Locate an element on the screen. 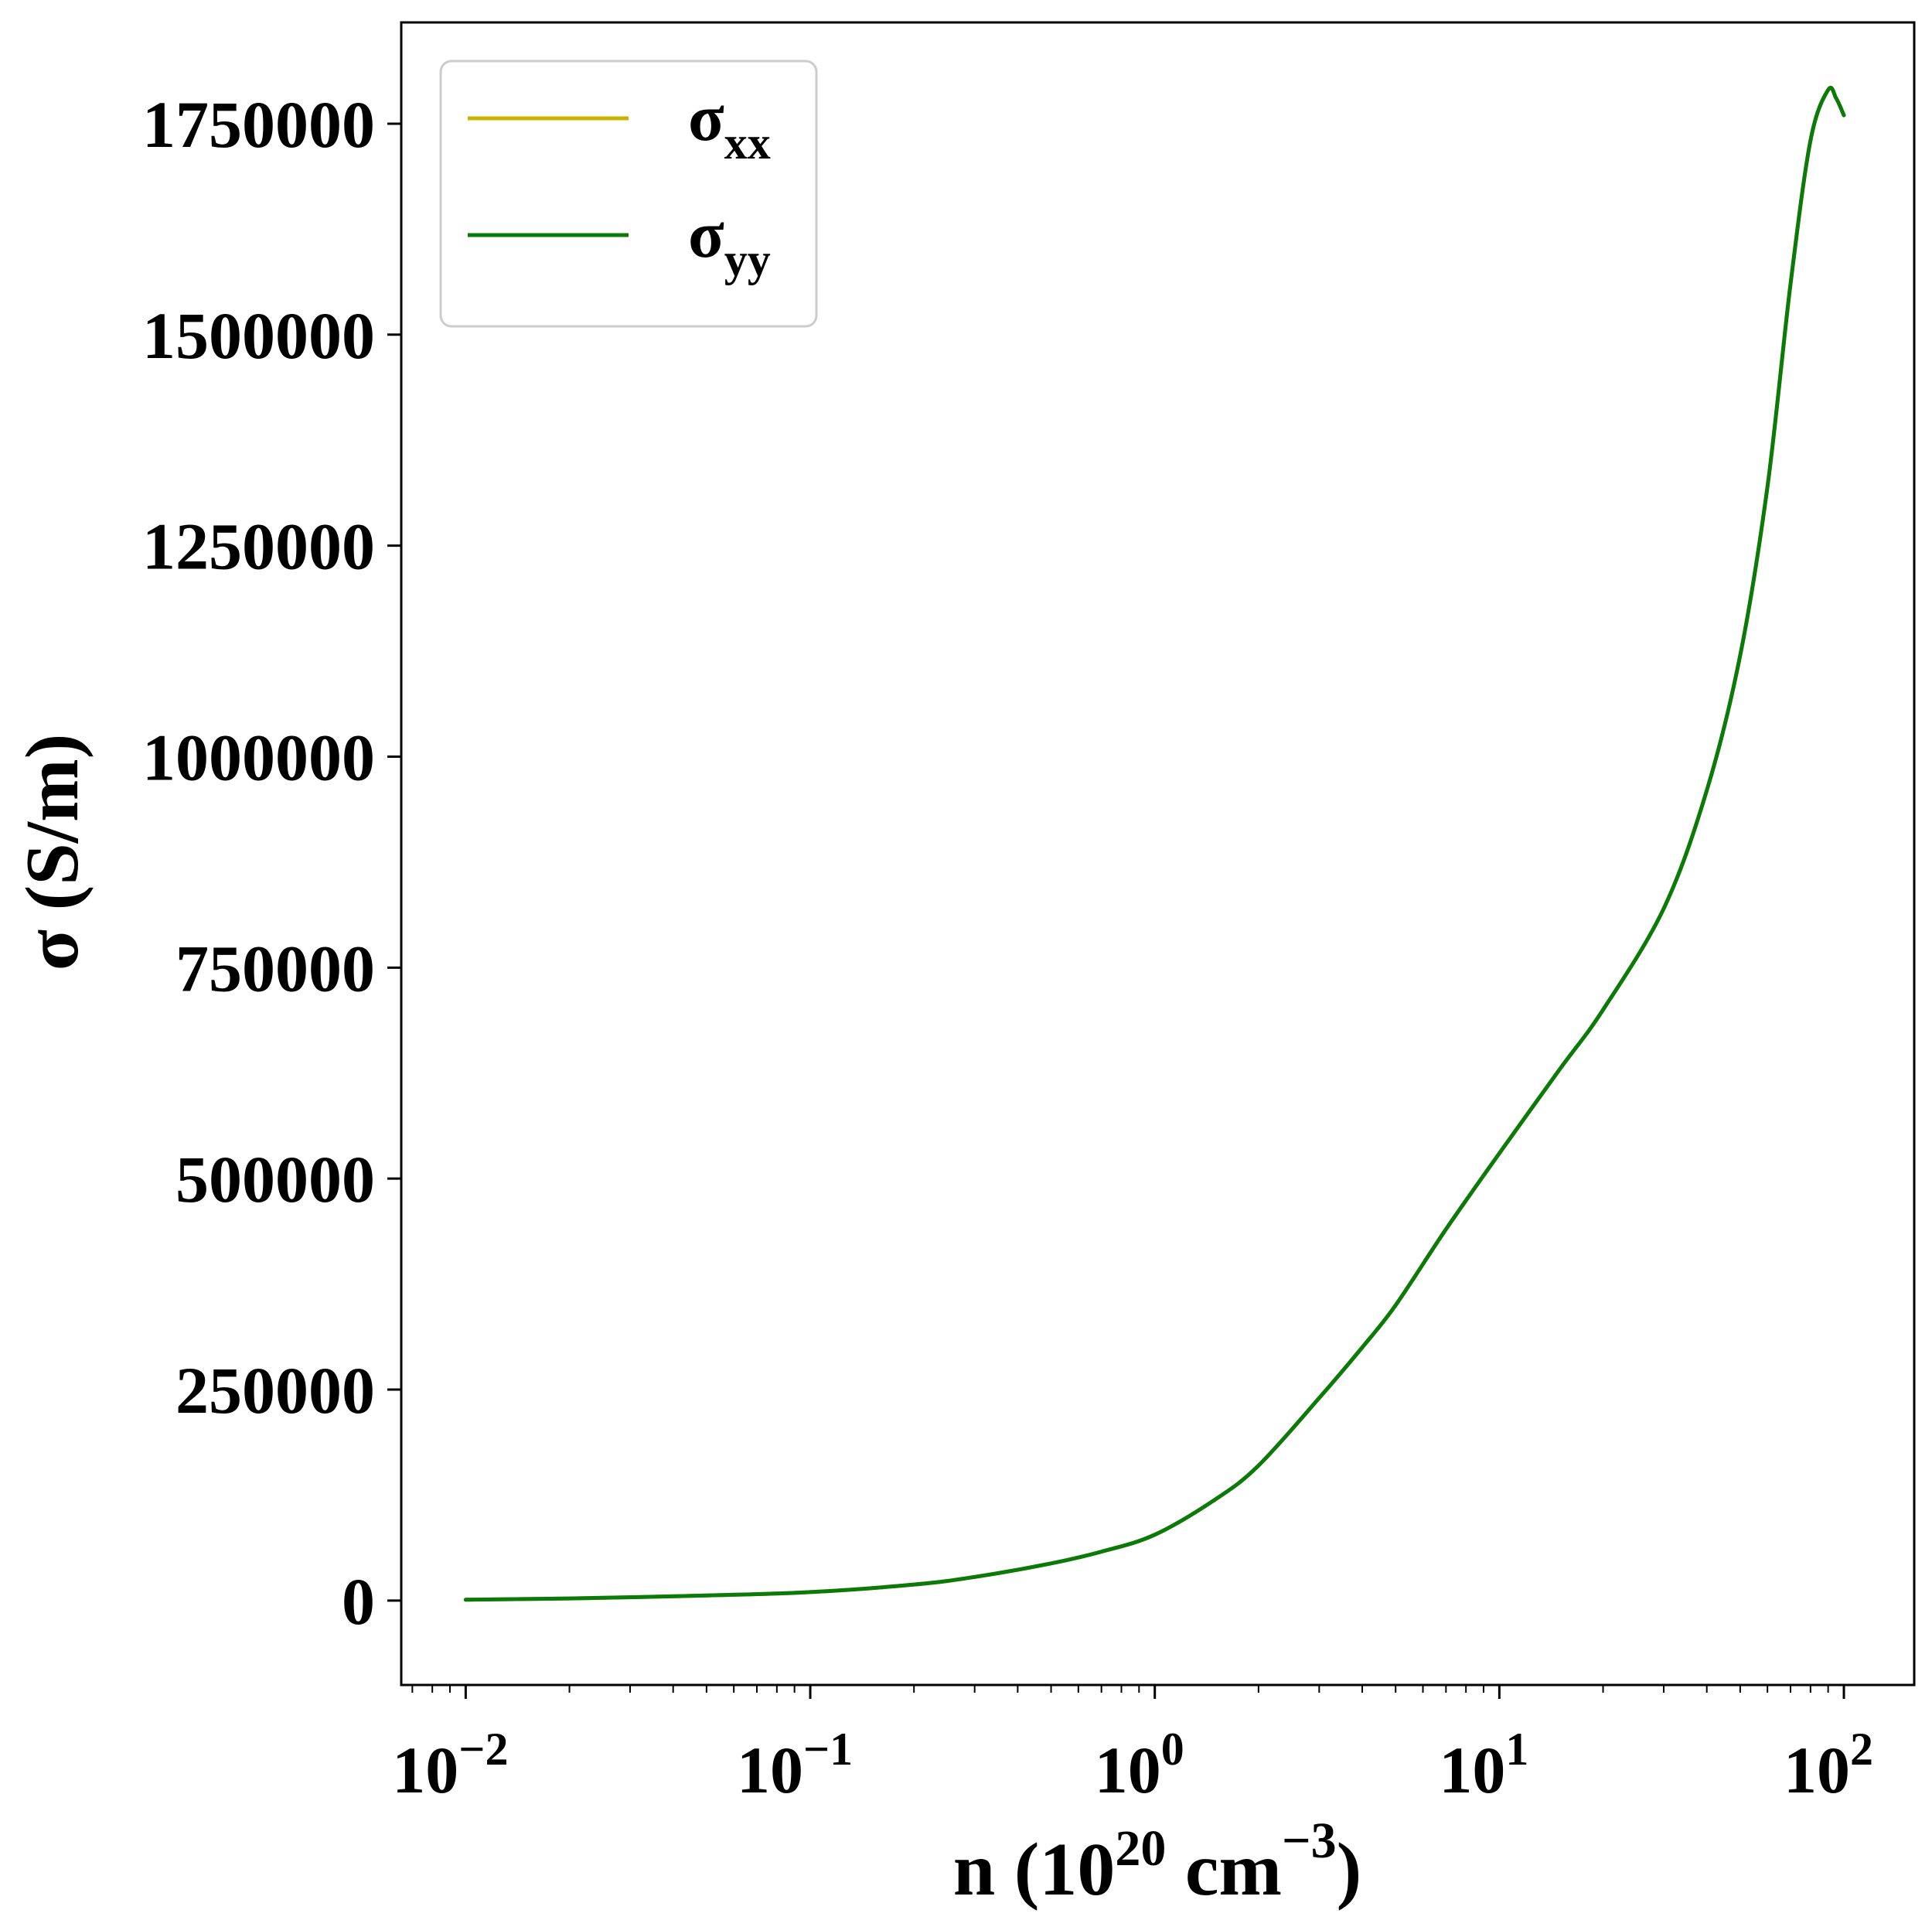 Image resolution: width=1932 pixels, height=1927 pixels. x-tick-label: 10⁰ is located at coordinates (1139, 1765).